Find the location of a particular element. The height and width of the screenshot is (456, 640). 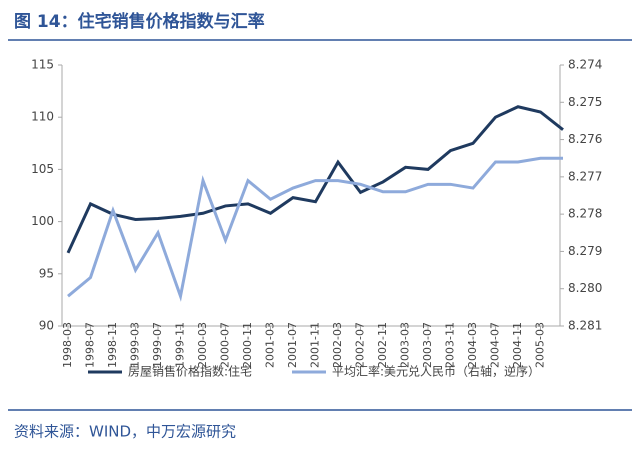

x-tick-label: 2002-07 is located at coordinates (360, 345).